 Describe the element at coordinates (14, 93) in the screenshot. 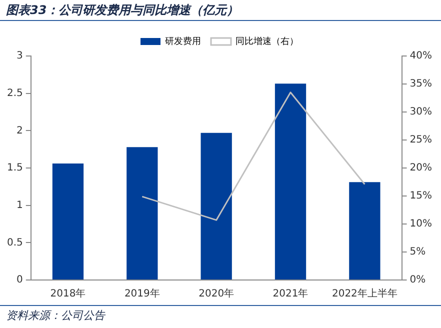

I see `y-tick-label: 2.5` at that location.